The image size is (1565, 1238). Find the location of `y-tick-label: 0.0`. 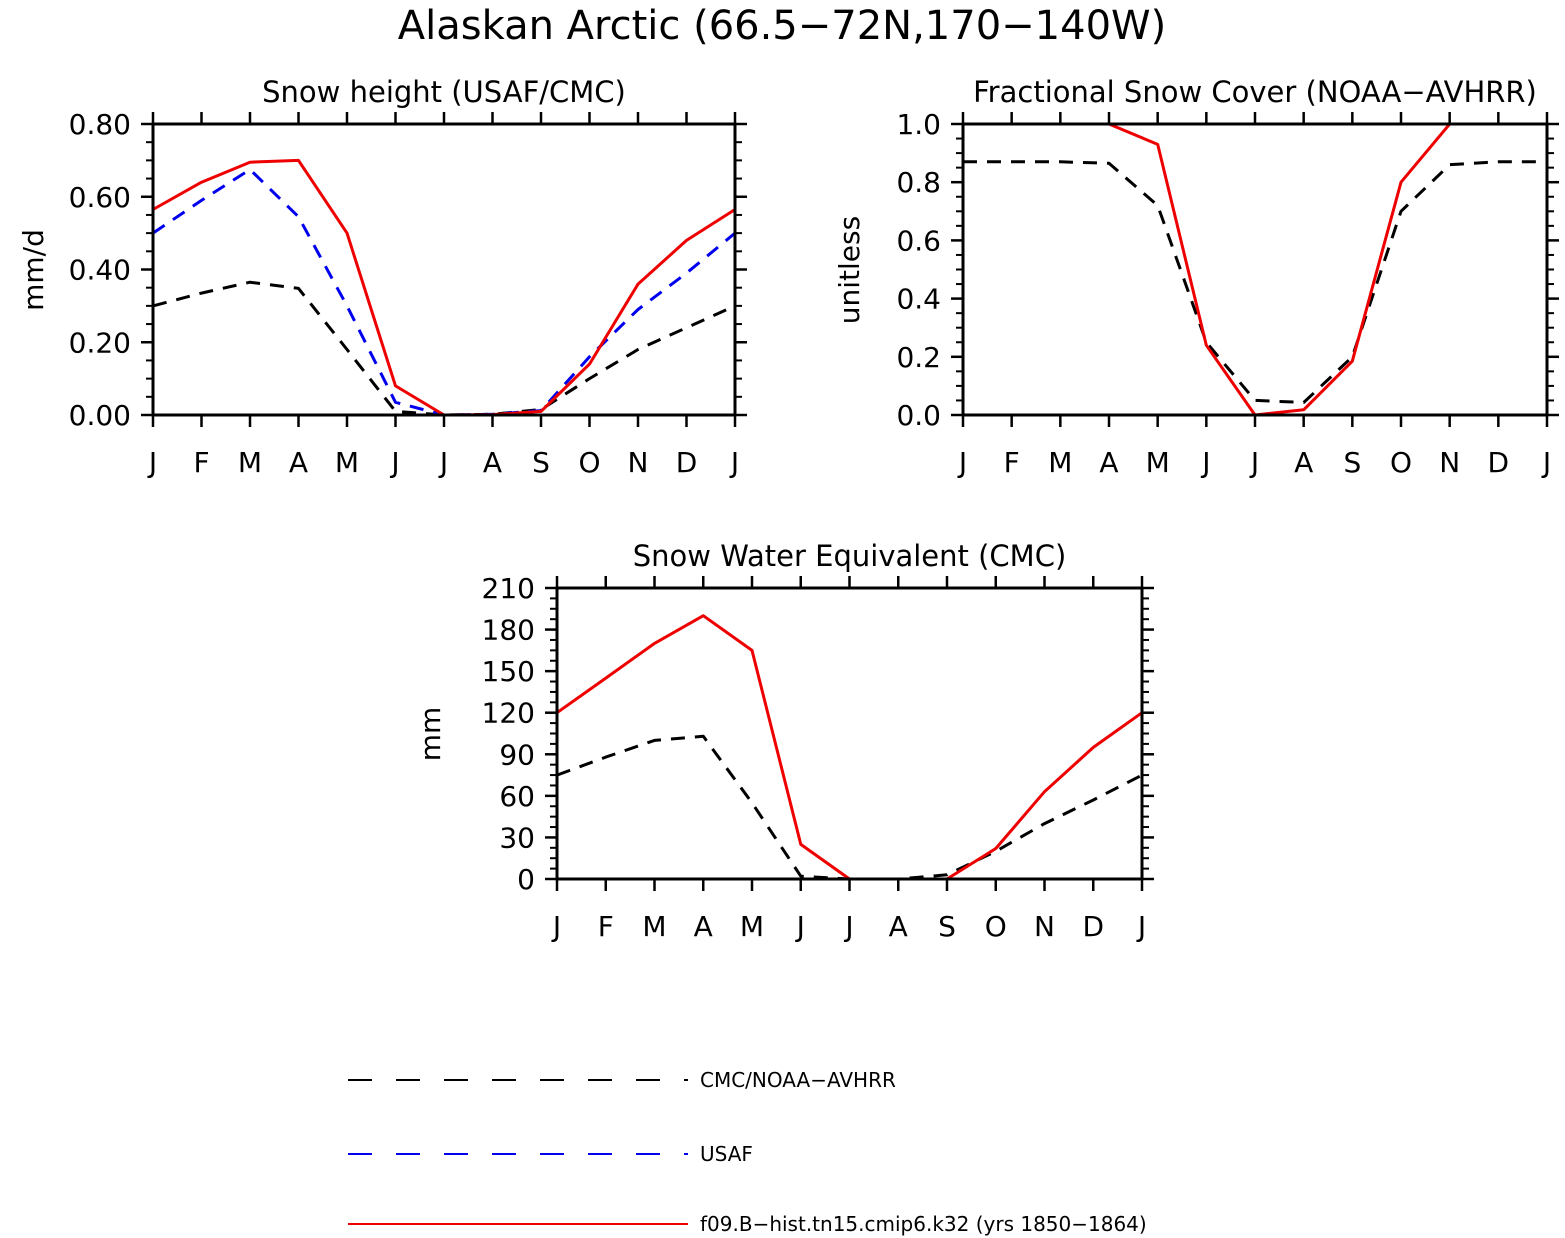

y-tick-label: 0.0 is located at coordinates (918, 415).